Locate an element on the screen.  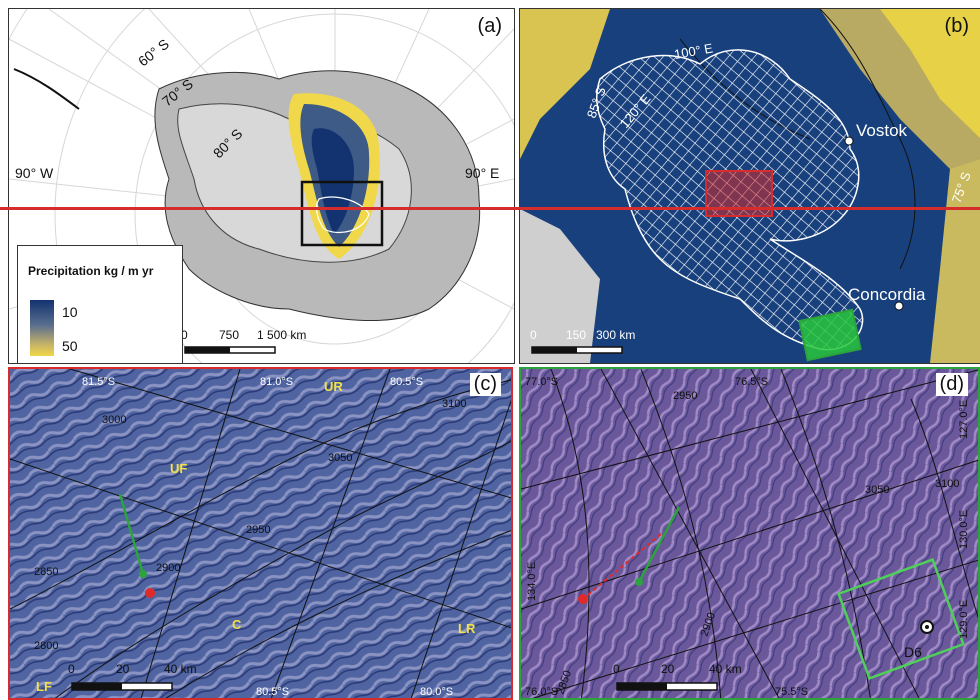
subregion-box is located at coordinates (342, 213).